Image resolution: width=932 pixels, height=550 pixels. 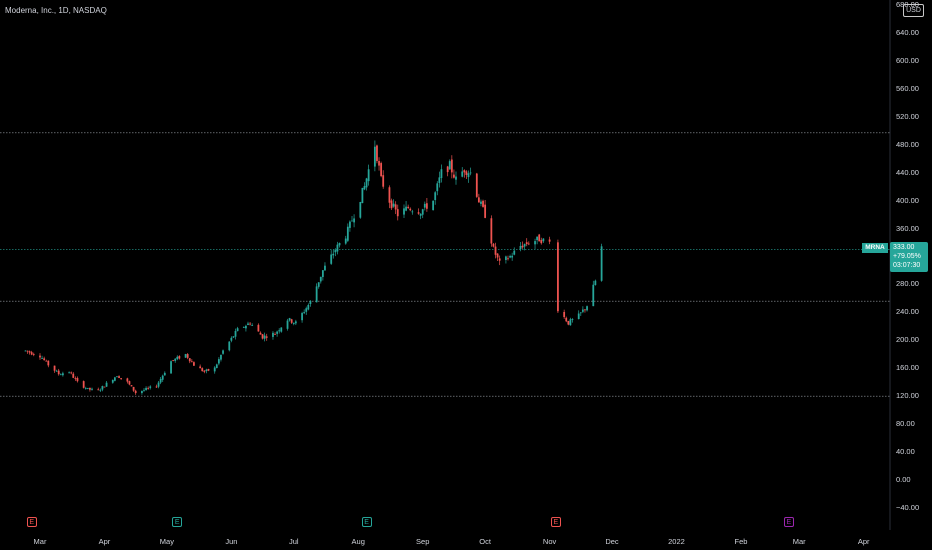 I want to click on y-tick-label: 80.00, so click(x=905, y=424).